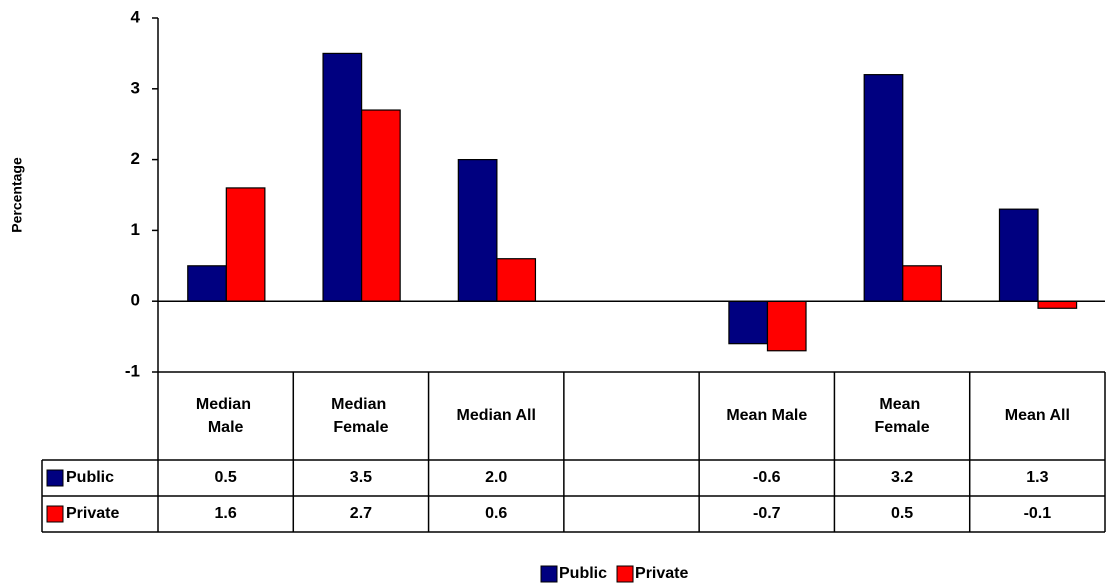 This screenshot has width=1106, height=585. What do you see at coordinates (17, 195) in the screenshot?
I see `y-axis-label: Percentage` at bounding box center [17, 195].